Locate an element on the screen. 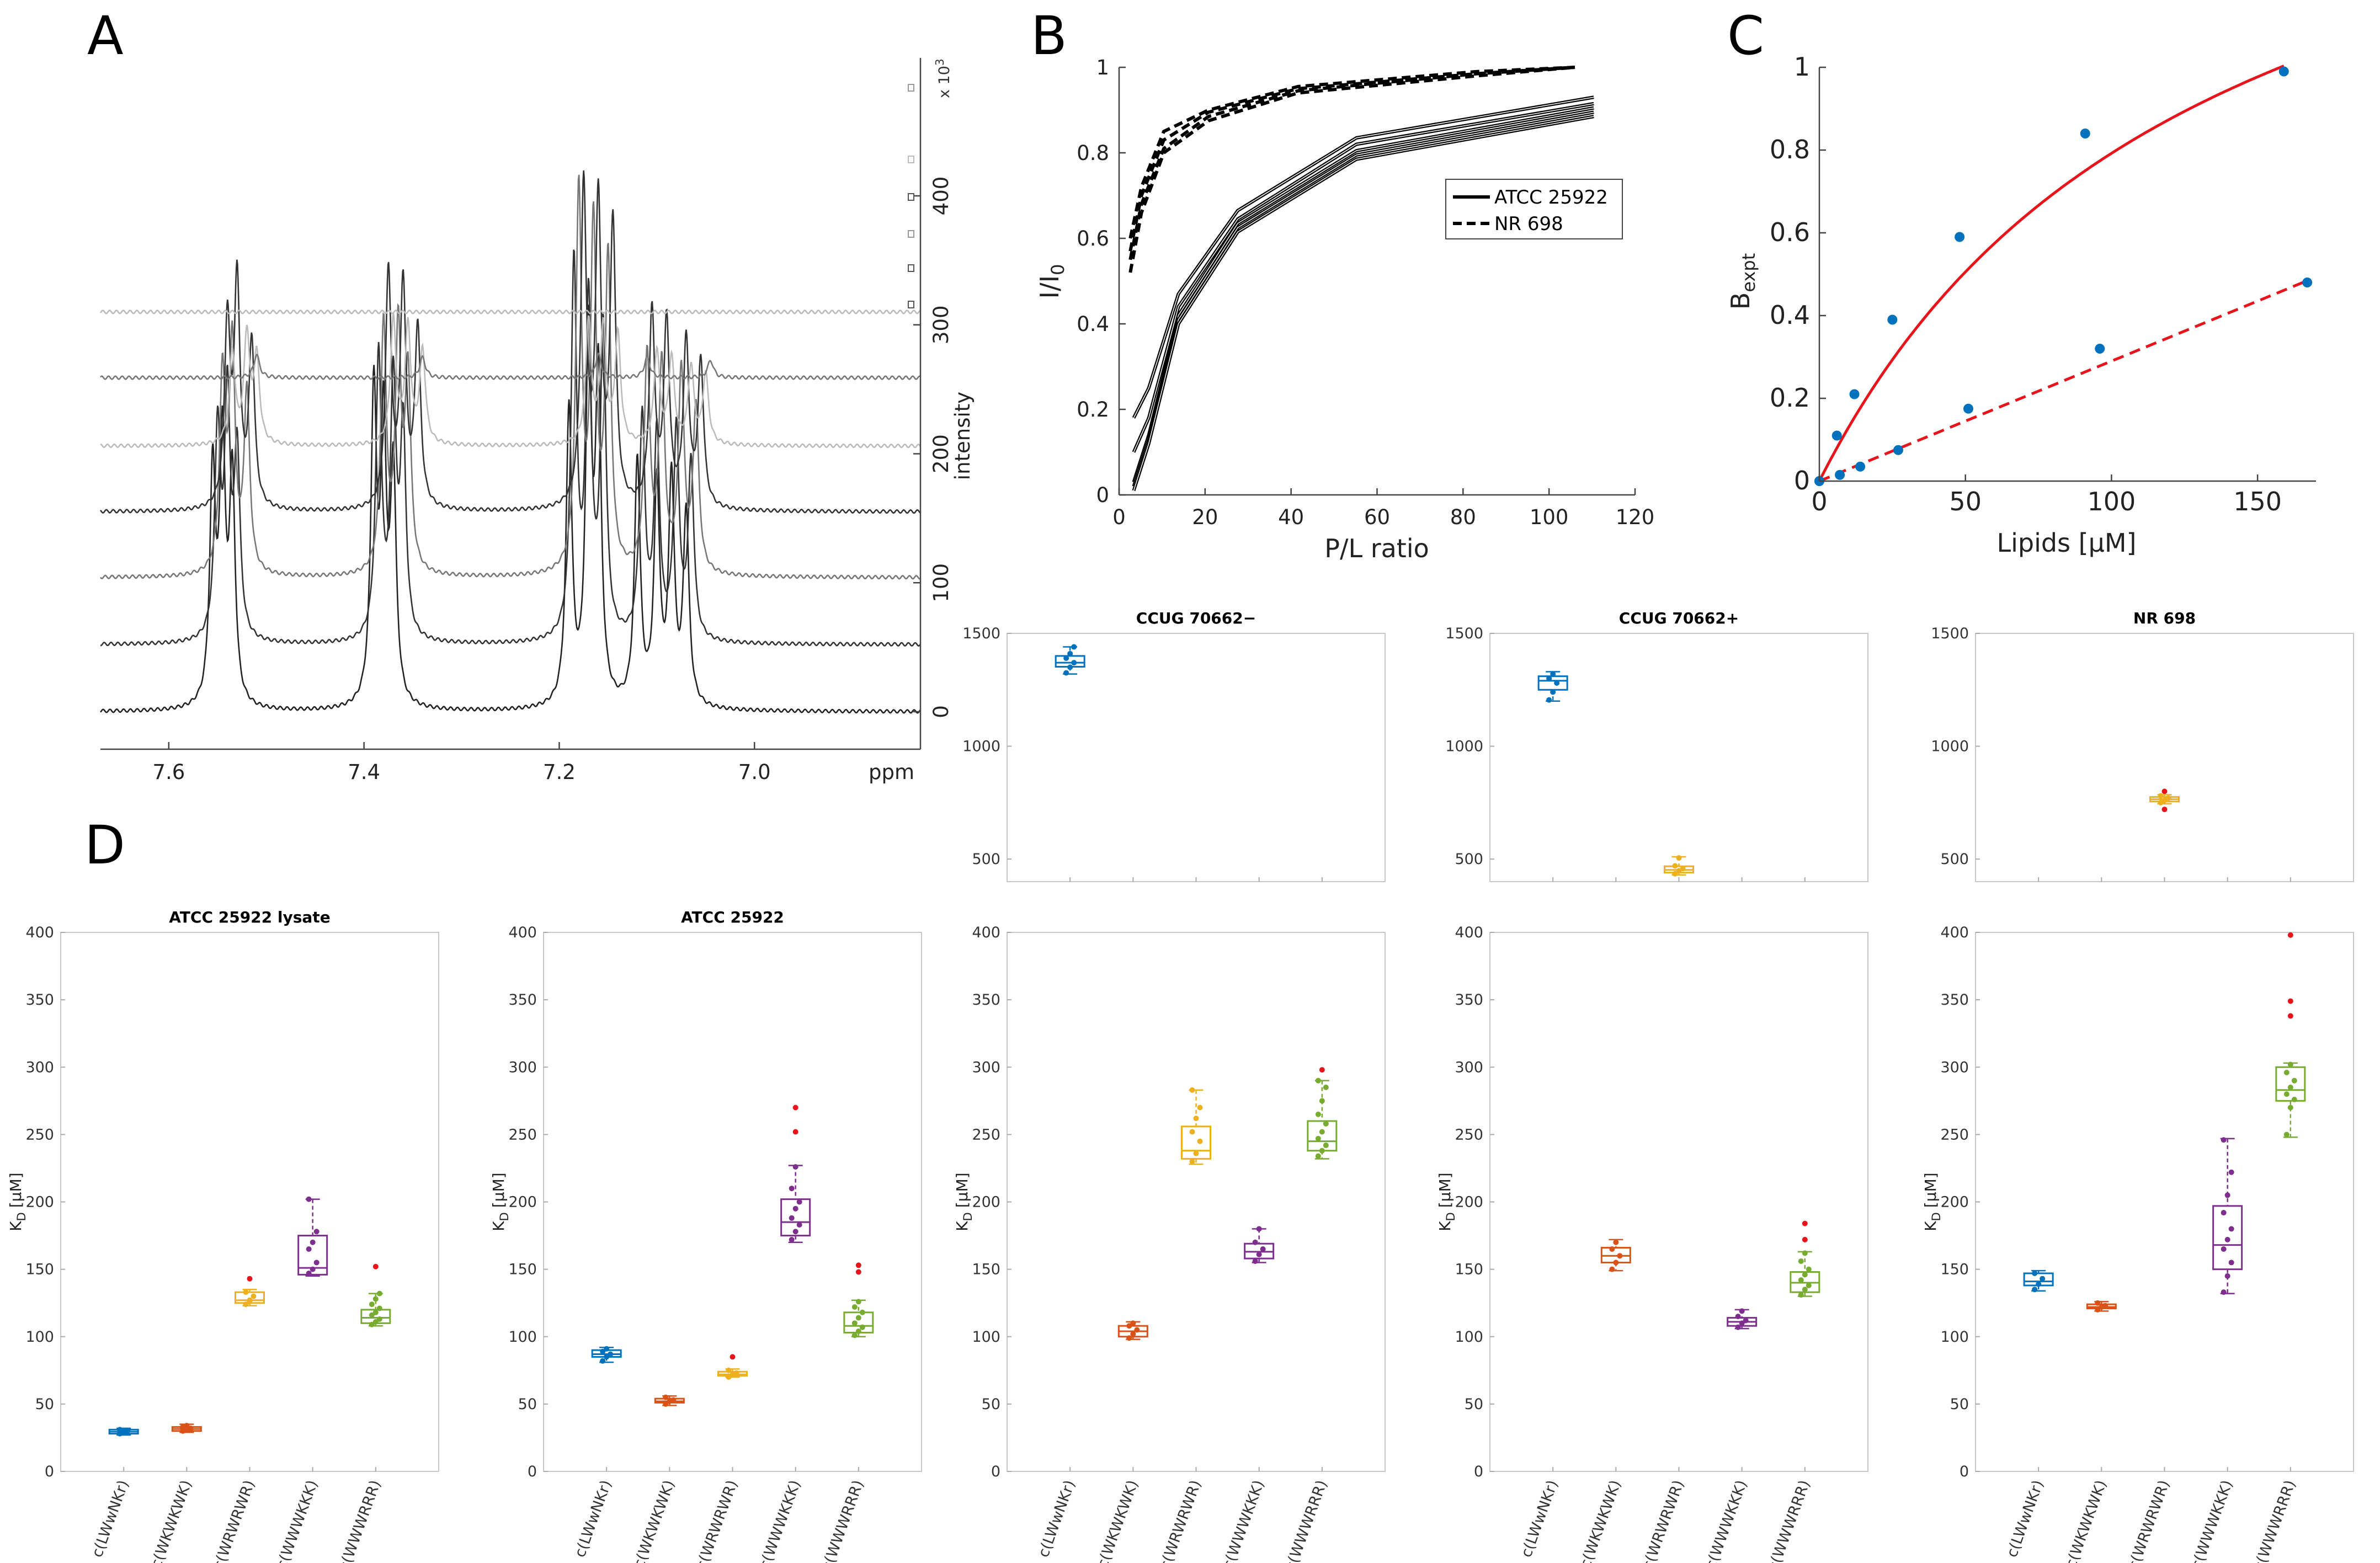  c-y-tick-label: 0.2 is located at coordinates (1790, 398).